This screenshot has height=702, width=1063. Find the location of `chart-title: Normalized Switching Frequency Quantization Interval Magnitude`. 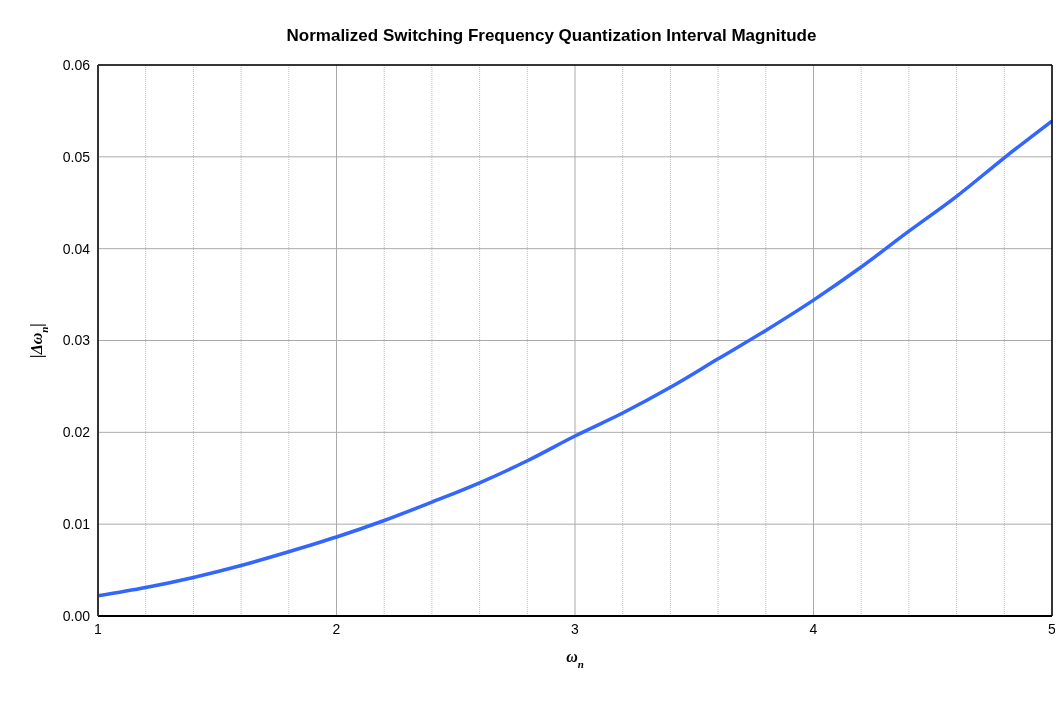

chart-title: Normalized Switching Frequency Quantization Interval Magnitude is located at coordinates (551, 36).